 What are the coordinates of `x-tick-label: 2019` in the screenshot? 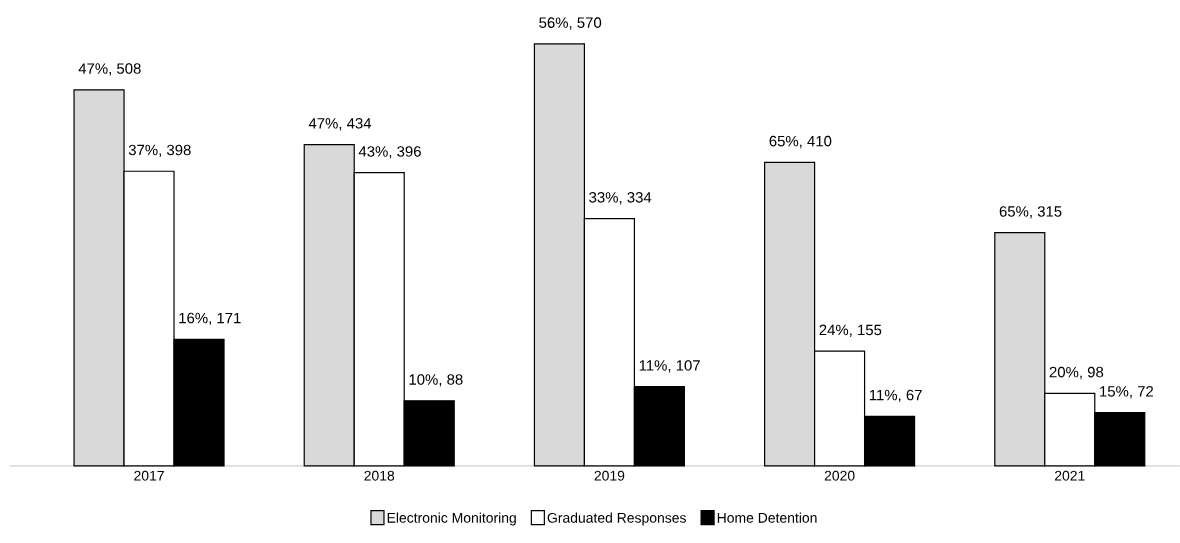 It's located at (609, 475).